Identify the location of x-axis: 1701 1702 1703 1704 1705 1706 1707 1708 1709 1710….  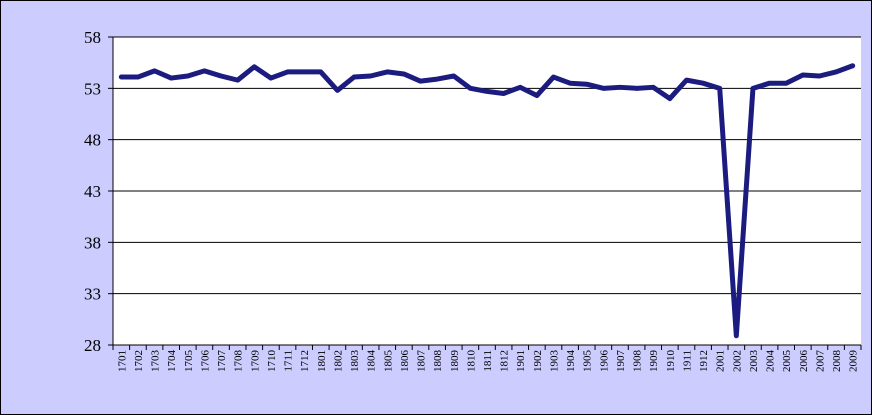
(487, 359).